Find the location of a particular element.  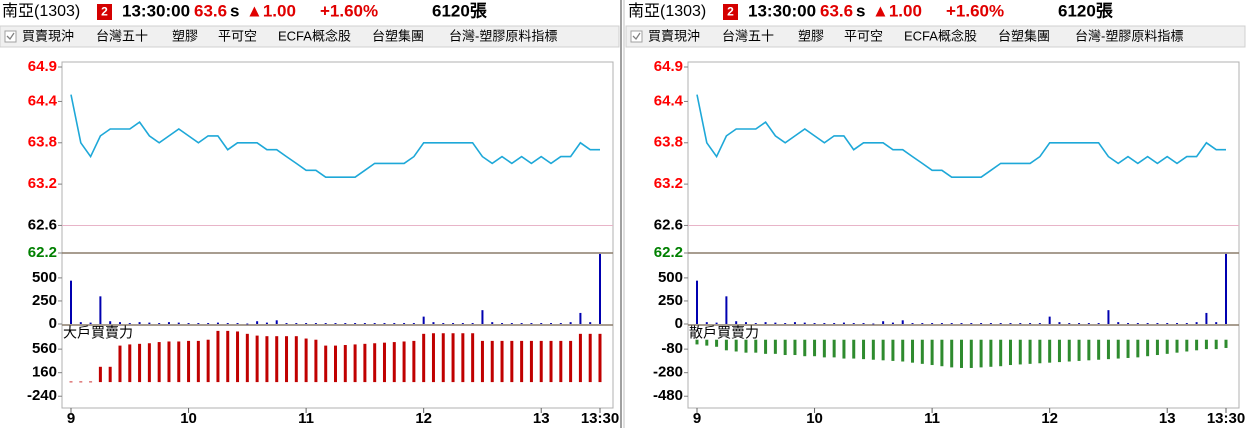

change: ▲1.00 is located at coordinates (897, 10).